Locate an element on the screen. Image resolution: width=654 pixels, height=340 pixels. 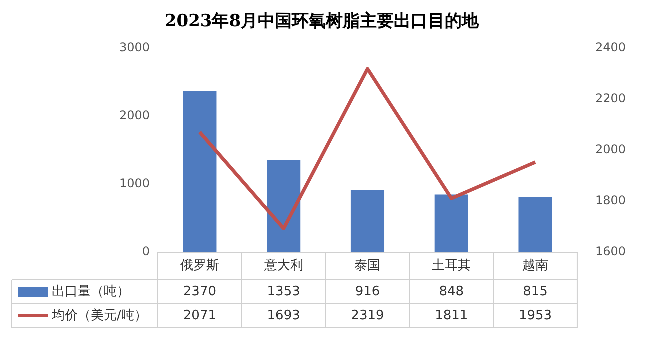
y2-tick-label: 1600 is located at coordinates (610, 251).